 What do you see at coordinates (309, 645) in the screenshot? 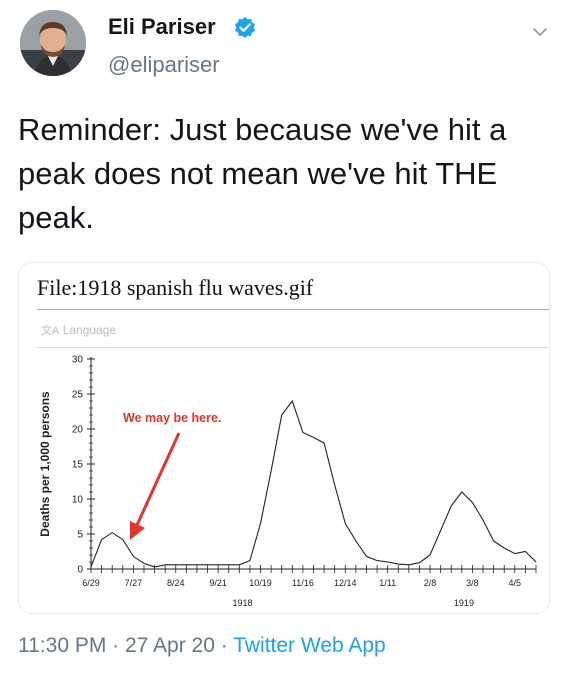
I see `source-app: Twitter Web App` at bounding box center [309, 645].